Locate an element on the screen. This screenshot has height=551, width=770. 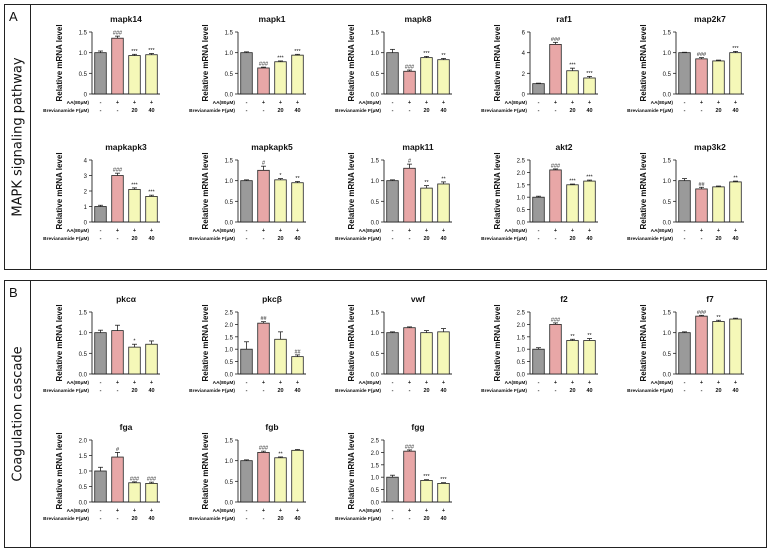
significance-label: ## is located at coordinates (297, 352).